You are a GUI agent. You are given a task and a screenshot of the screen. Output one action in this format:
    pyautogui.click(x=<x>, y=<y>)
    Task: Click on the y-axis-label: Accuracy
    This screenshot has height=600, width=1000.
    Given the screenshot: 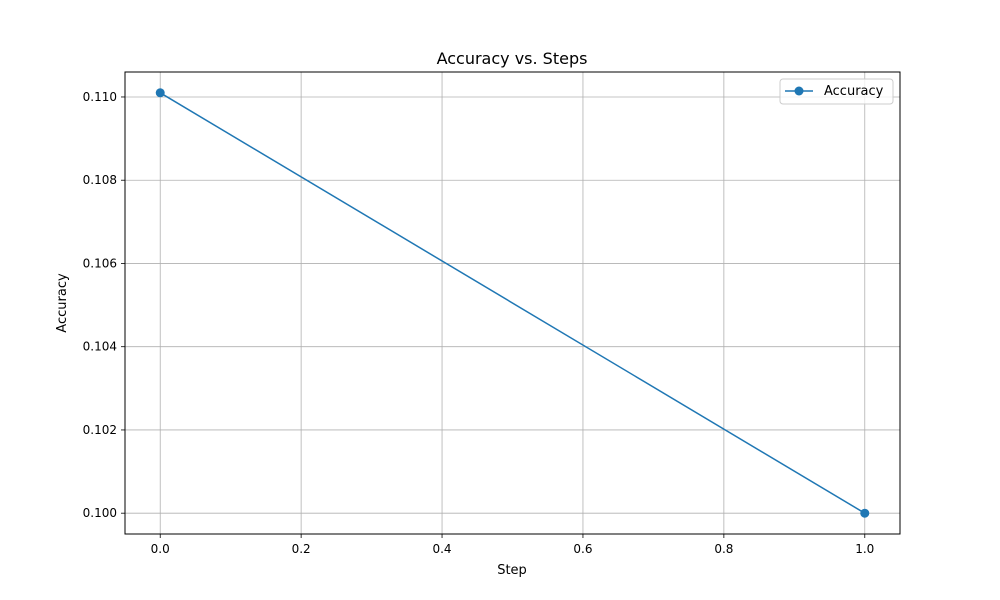 What is the action you would take?
    pyautogui.click(x=62, y=303)
    